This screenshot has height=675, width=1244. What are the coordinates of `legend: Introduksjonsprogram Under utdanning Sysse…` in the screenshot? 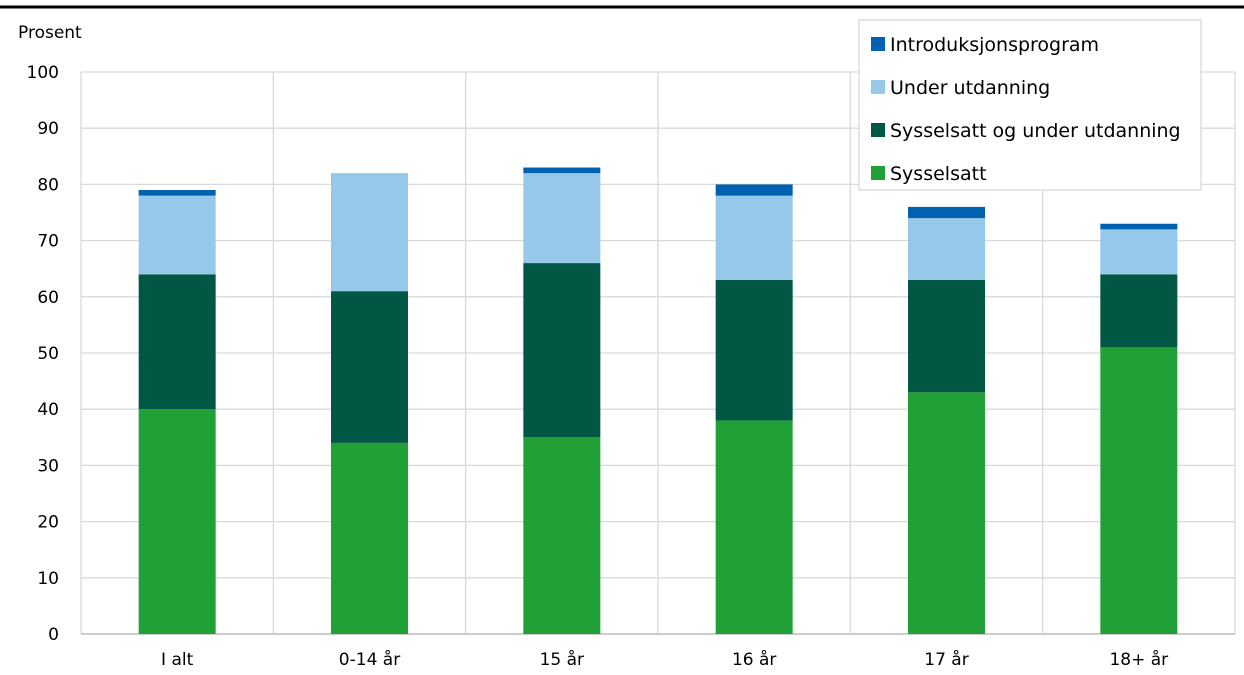 It's located at (1030, 105).